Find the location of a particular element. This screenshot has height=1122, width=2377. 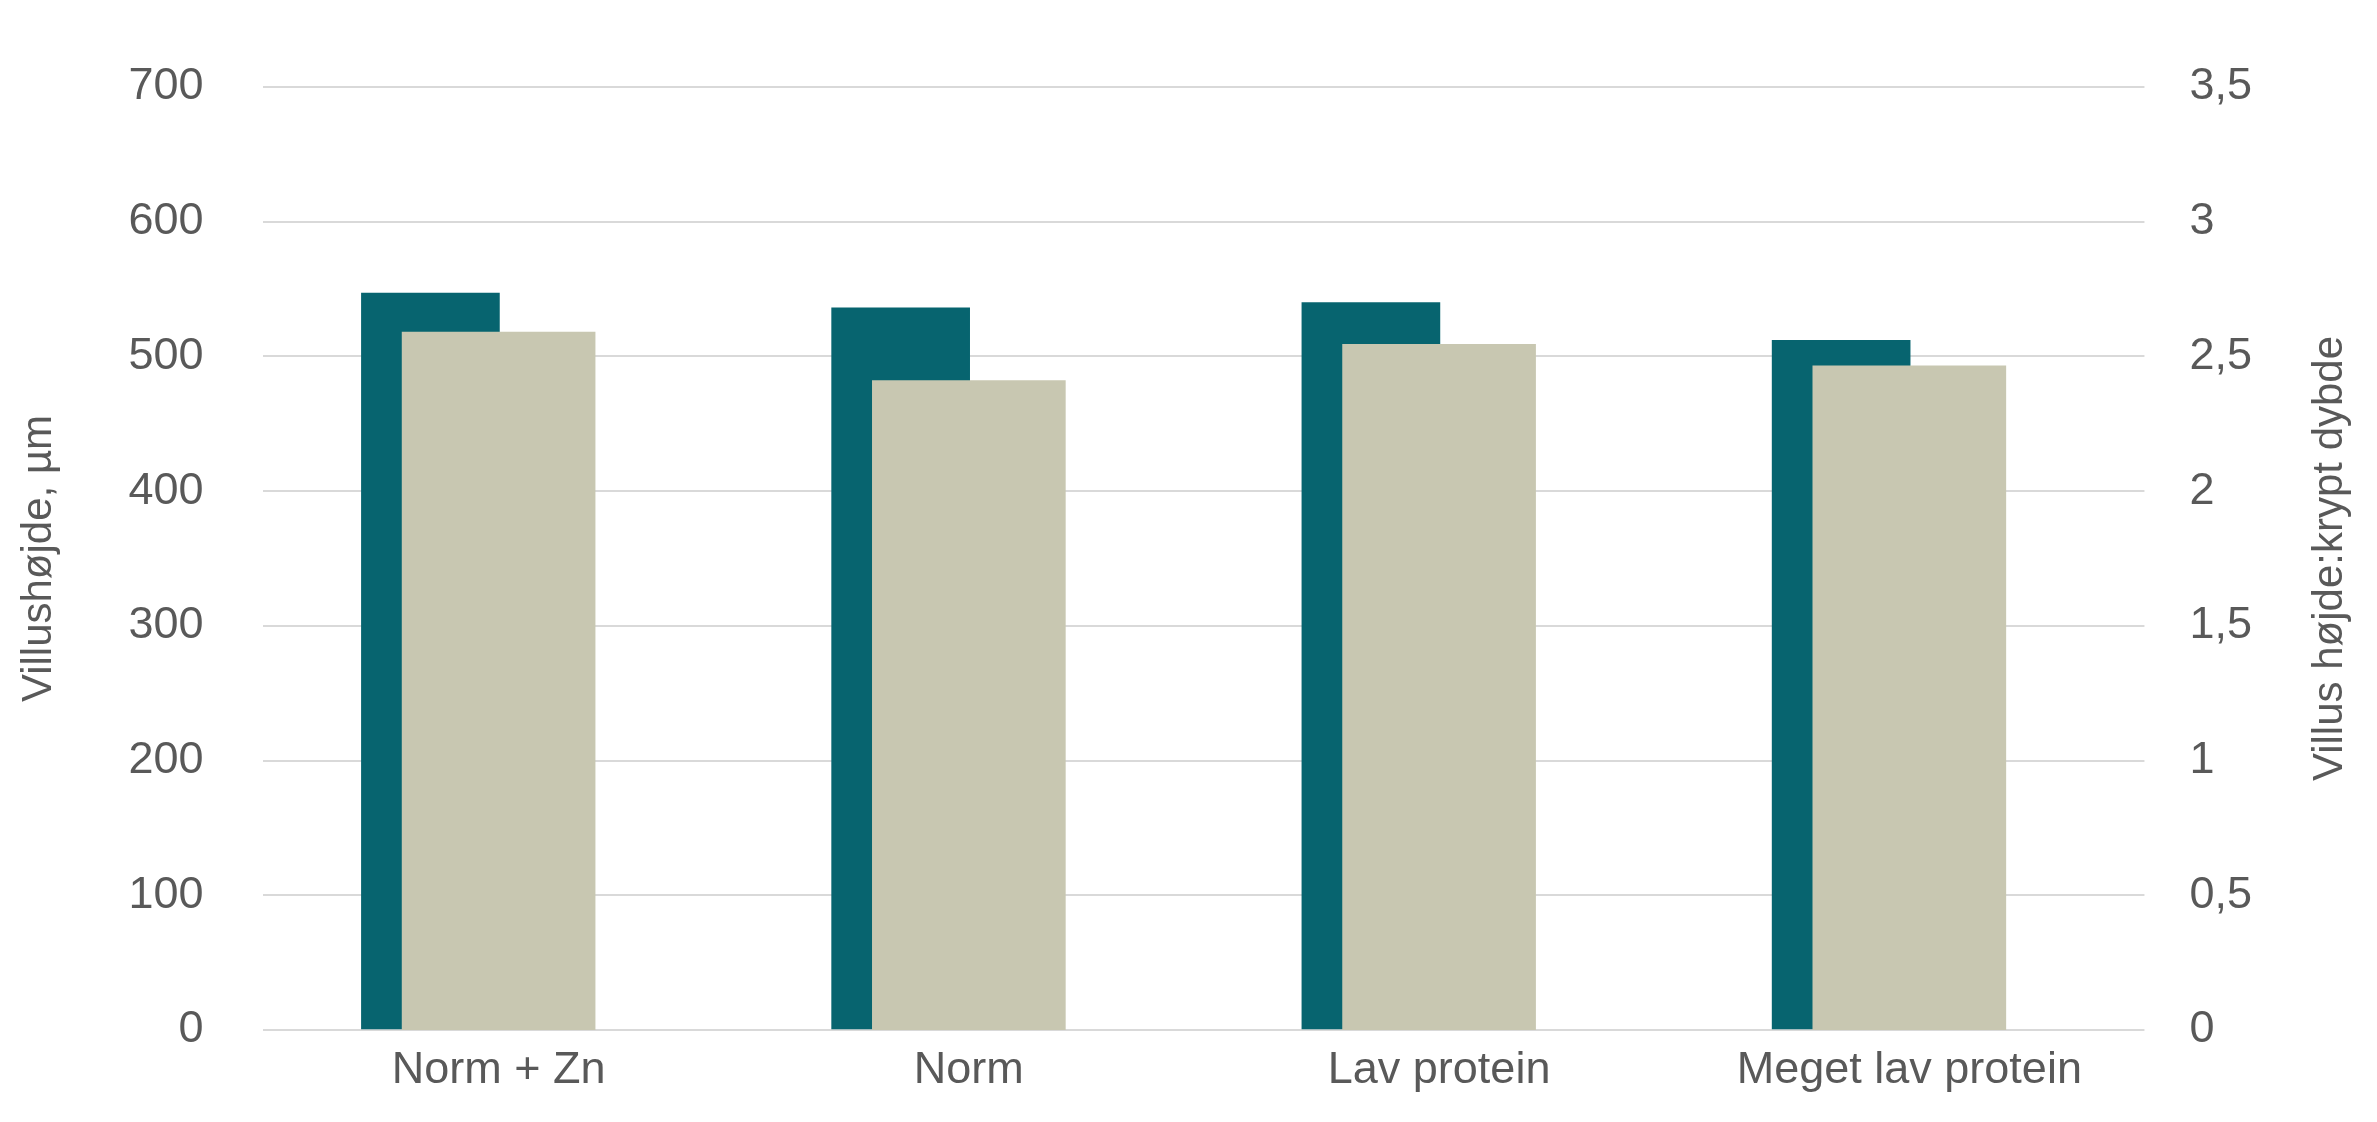

y2-tick-label: 0,5 is located at coordinates (2221, 892).